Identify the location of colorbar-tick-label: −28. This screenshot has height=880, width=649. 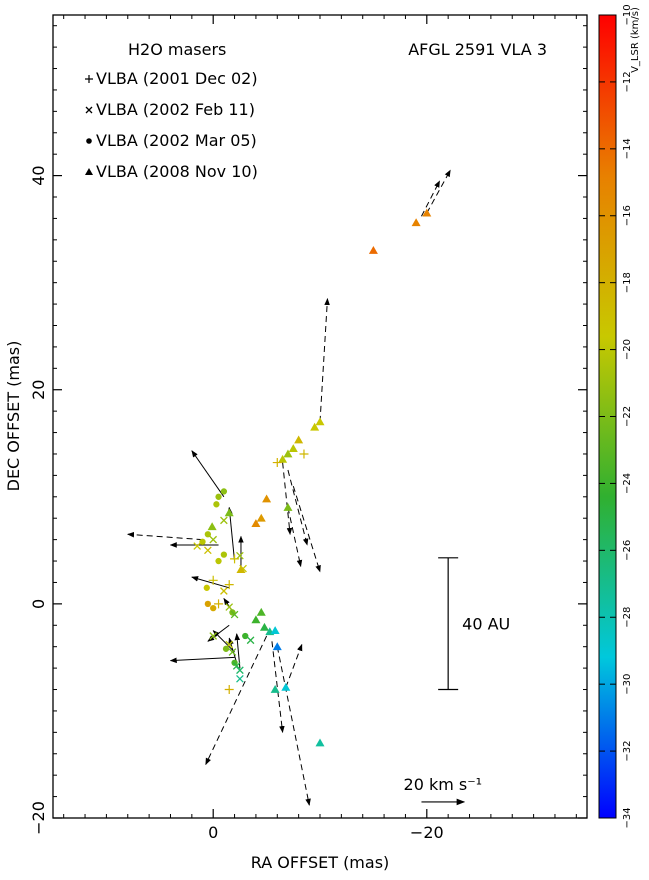
(627, 617).